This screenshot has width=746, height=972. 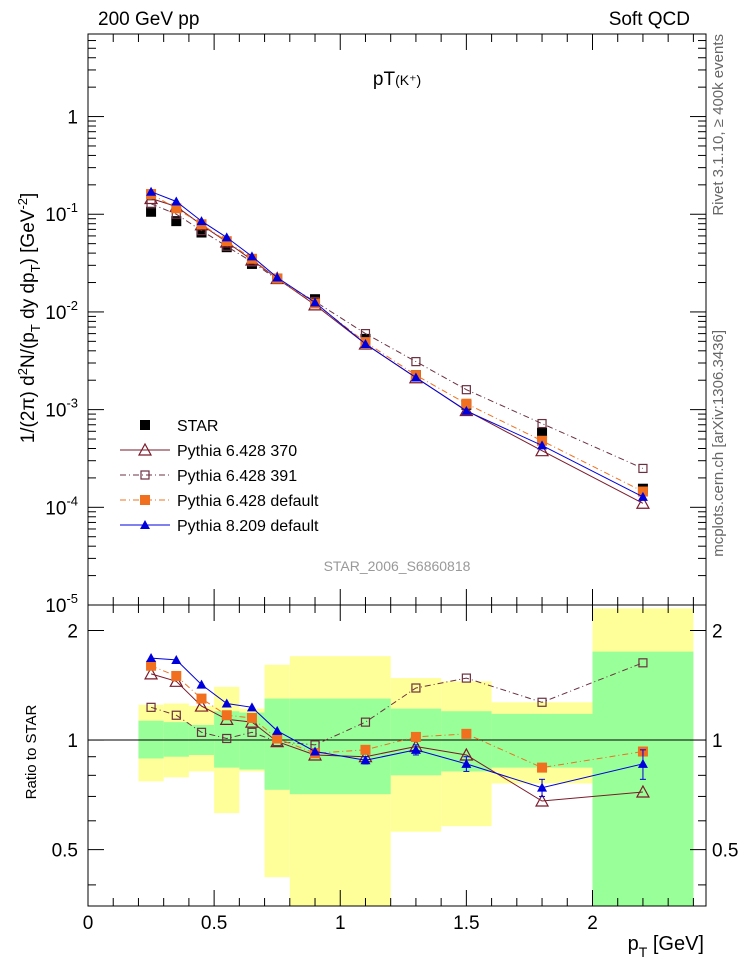 I want to click on main-ytick-label-3: 10⁻², so click(x=61, y=311).